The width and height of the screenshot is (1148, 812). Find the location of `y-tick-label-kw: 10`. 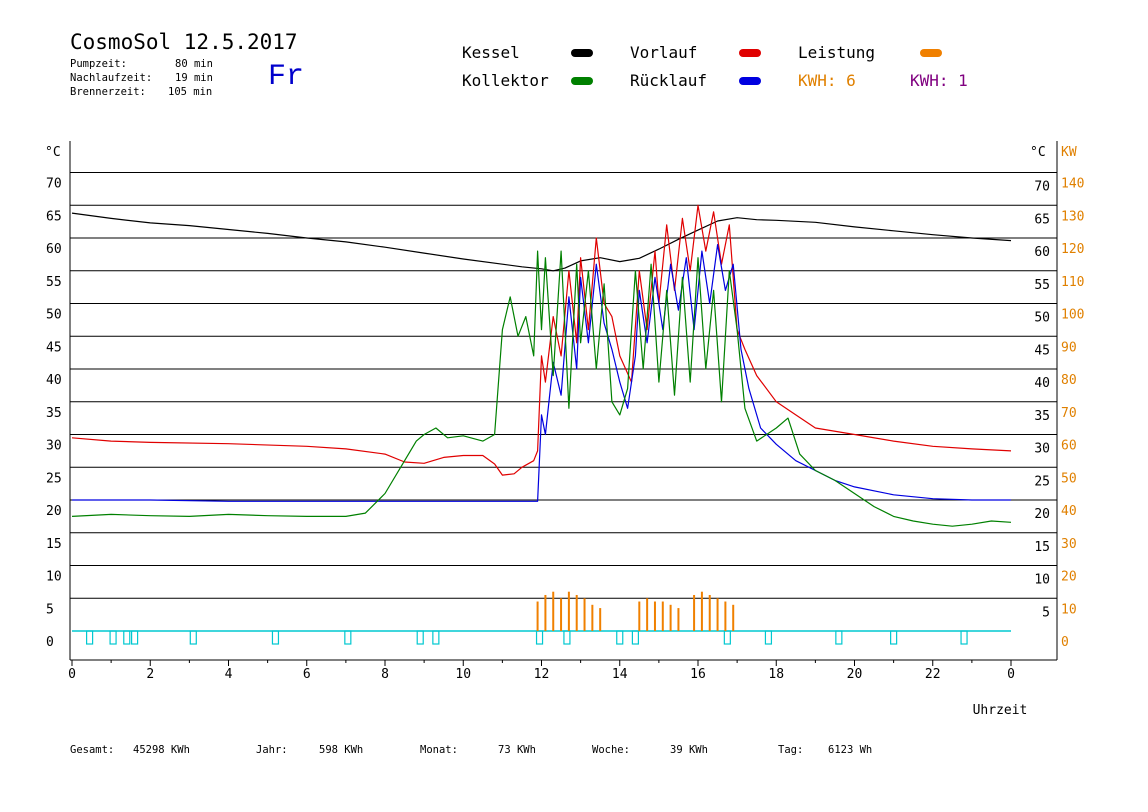

y-tick-label-kw: 10 is located at coordinates (1069, 609).